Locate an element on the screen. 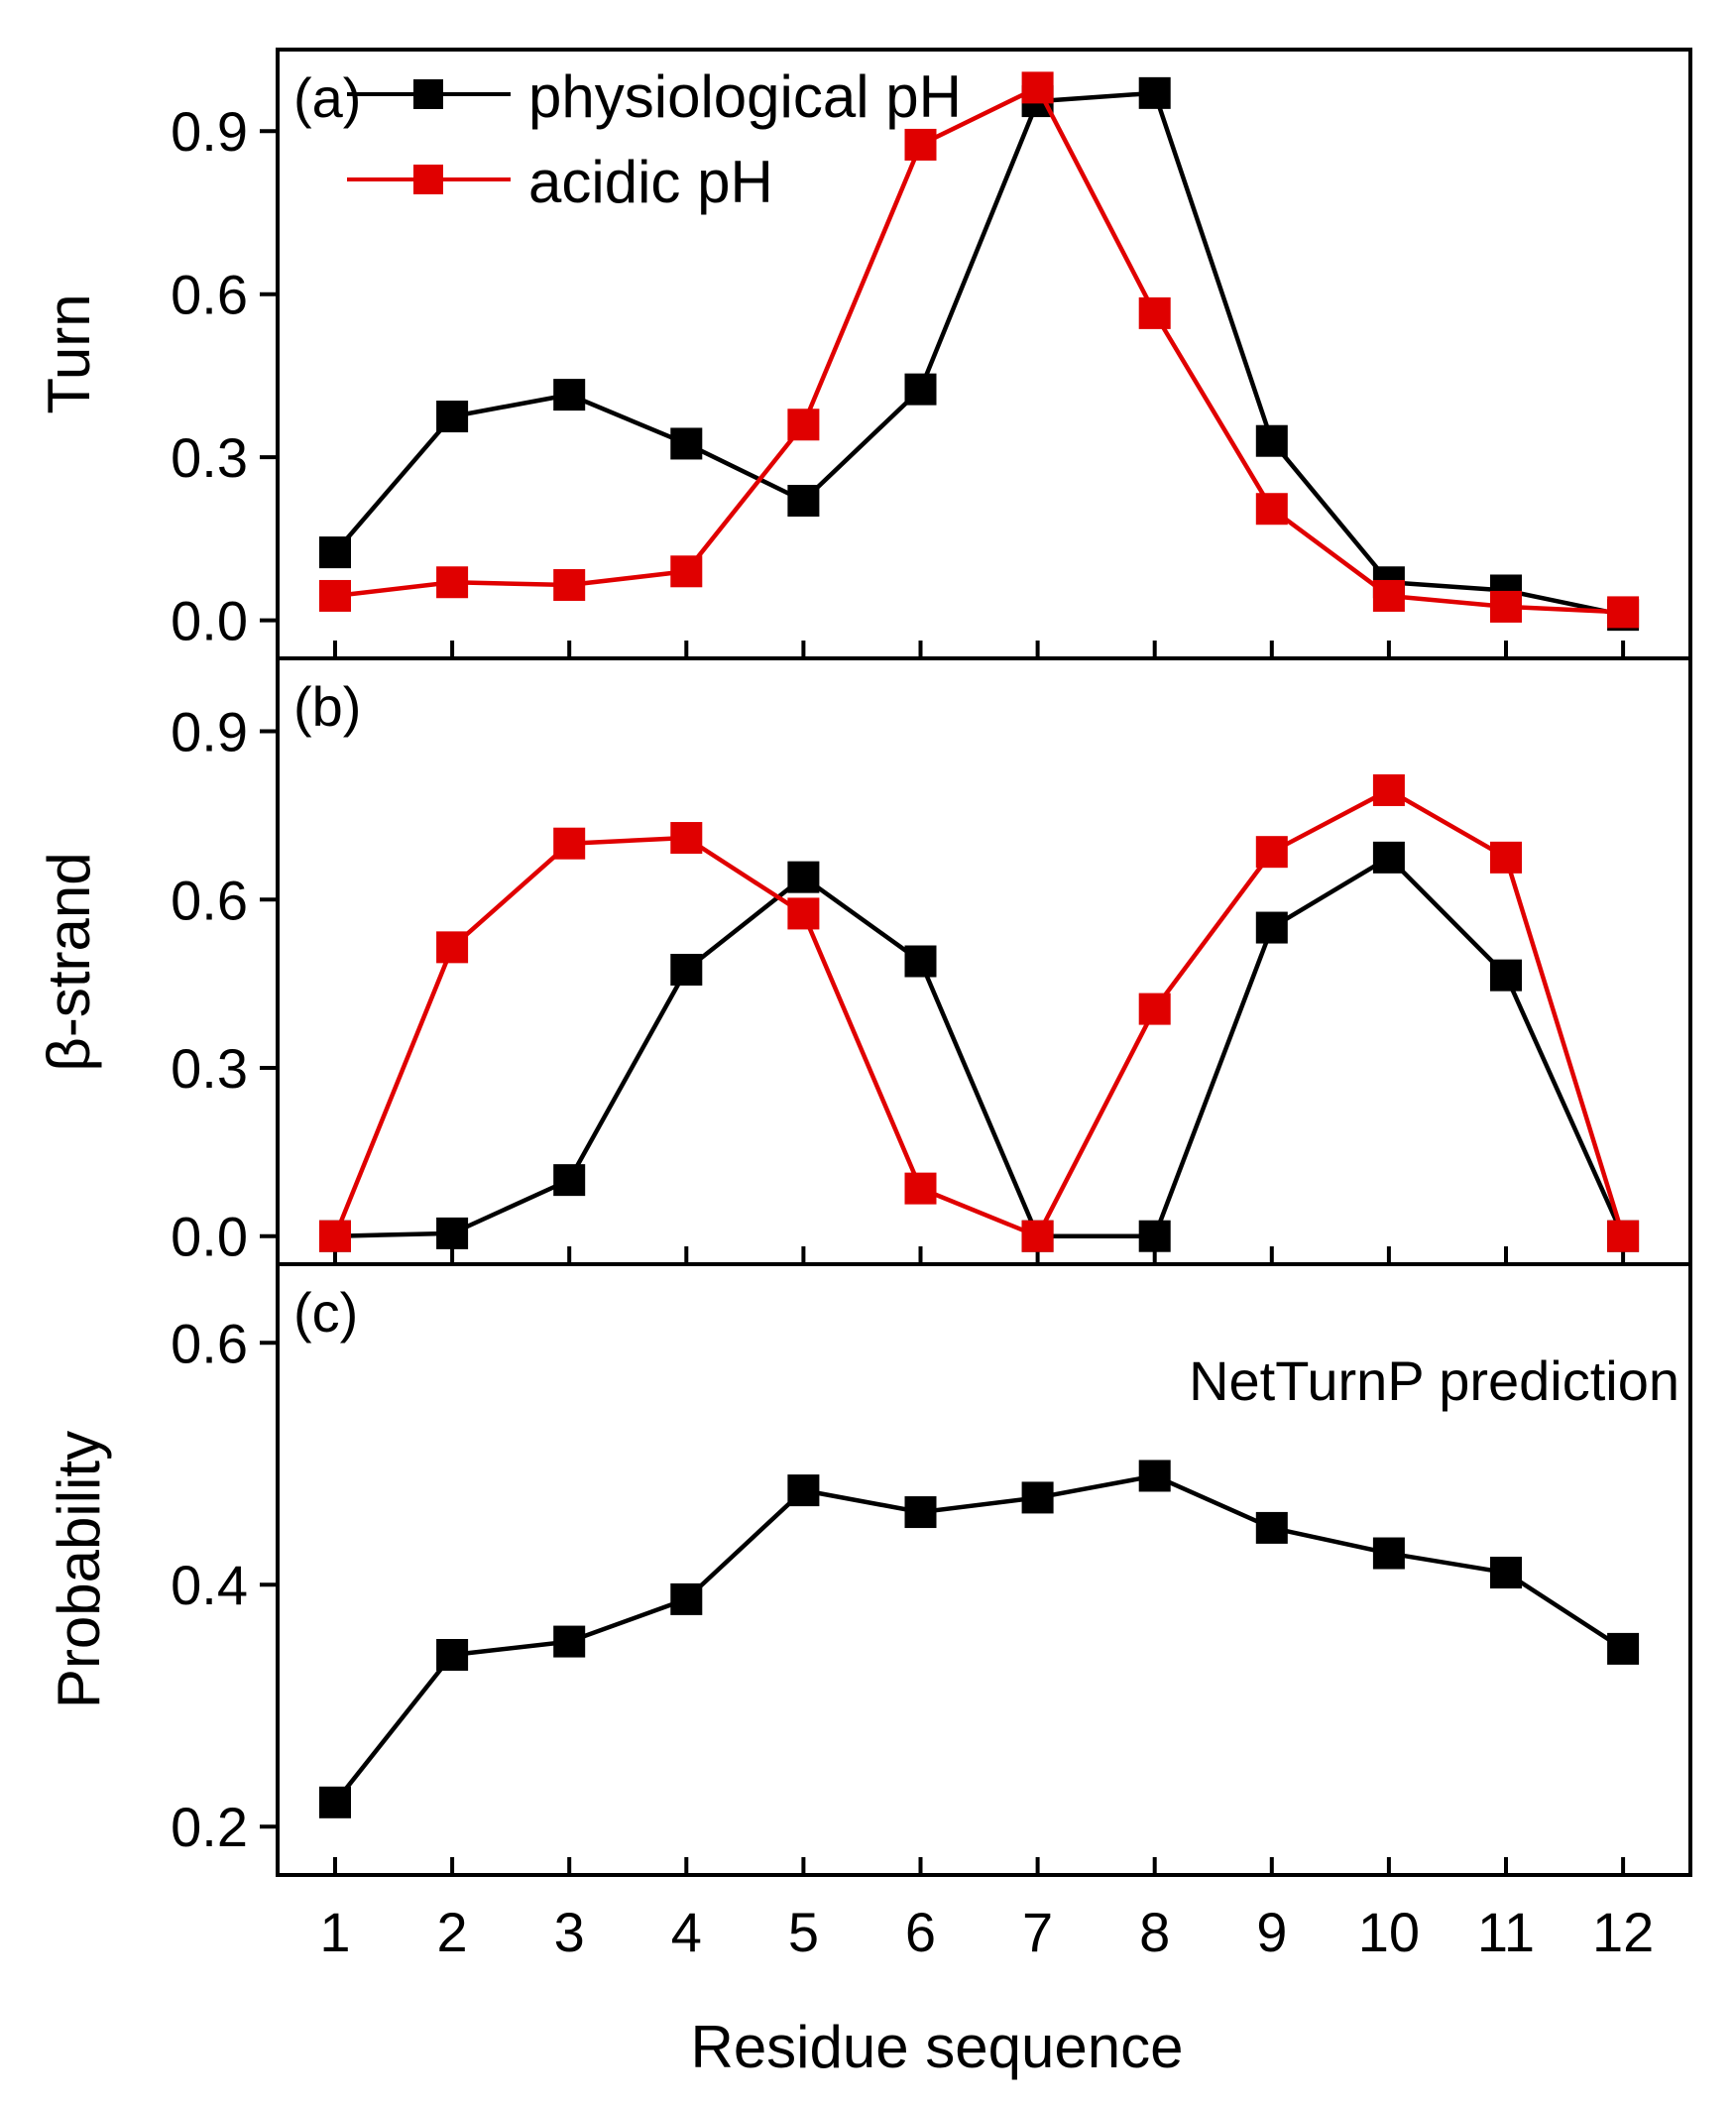 Image resolution: width=1736 pixels, height=2107 pixels. legend-swatch-marker-acidic is located at coordinates (428, 180).